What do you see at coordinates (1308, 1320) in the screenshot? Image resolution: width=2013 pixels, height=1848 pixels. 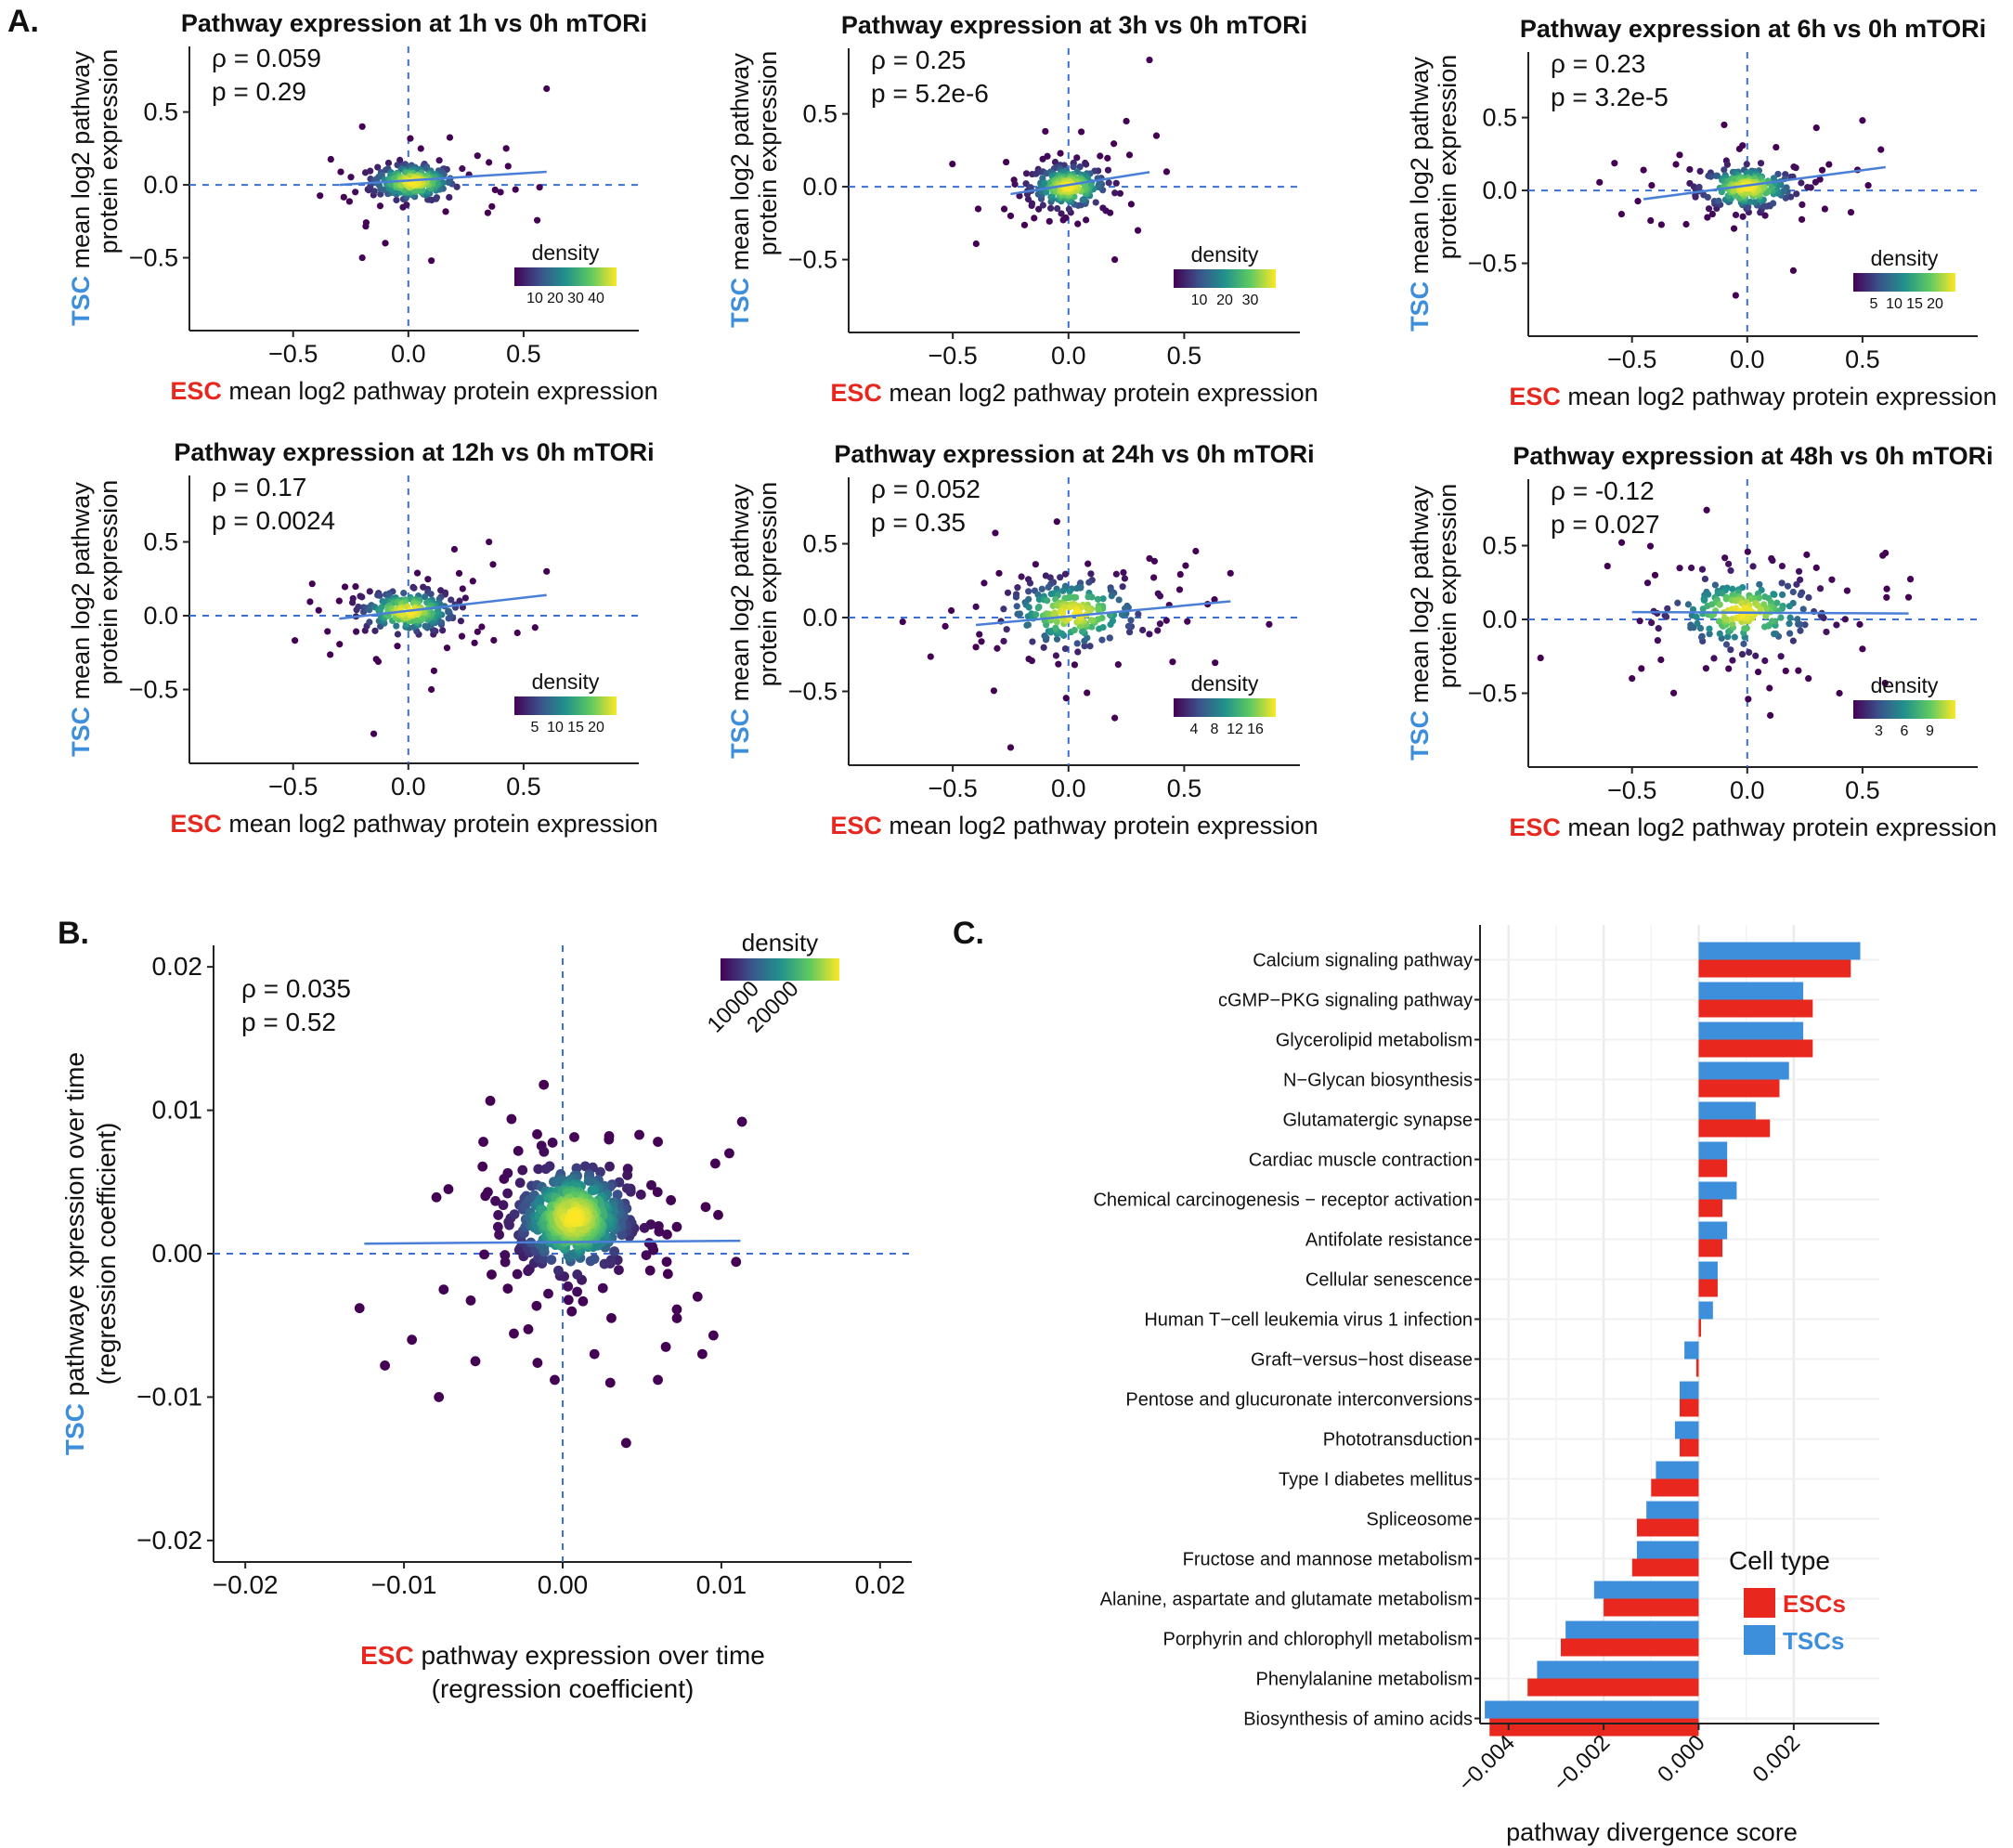 I see `category-label: Human T−cell leukemia virus 1 infection` at bounding box center [1308, 1320].